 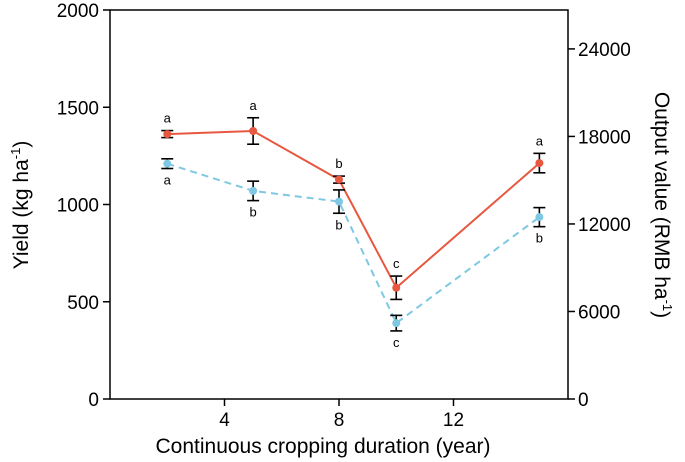 I want to click on x-tick-label: 4, so click(x=224, y=420).